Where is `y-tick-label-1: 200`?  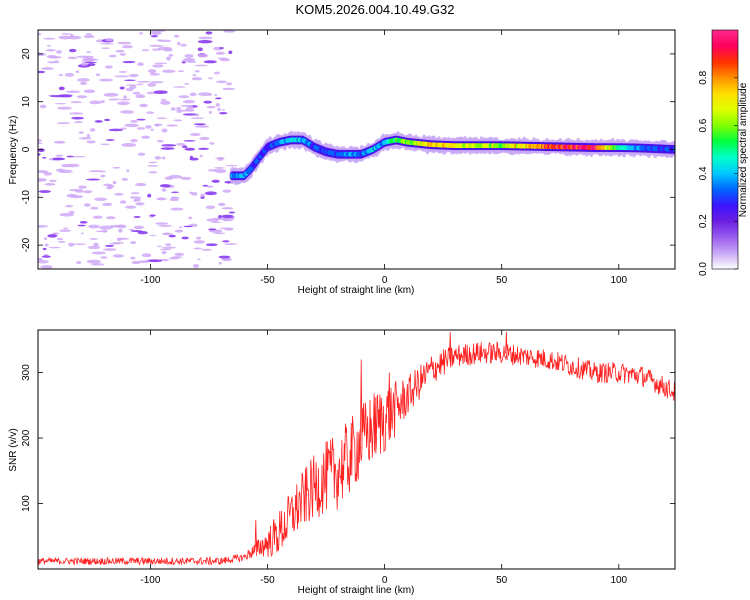
y-tick-label-1: 200 is located at coordinates (26, 437).